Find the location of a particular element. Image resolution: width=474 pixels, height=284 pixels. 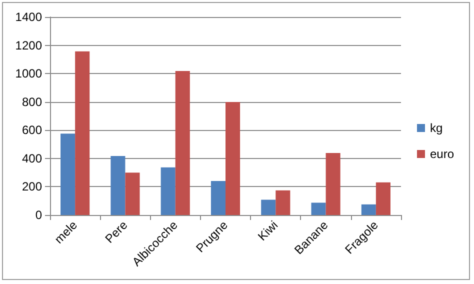

y-tick-label: 1200 is located at coordinates (28, 45).